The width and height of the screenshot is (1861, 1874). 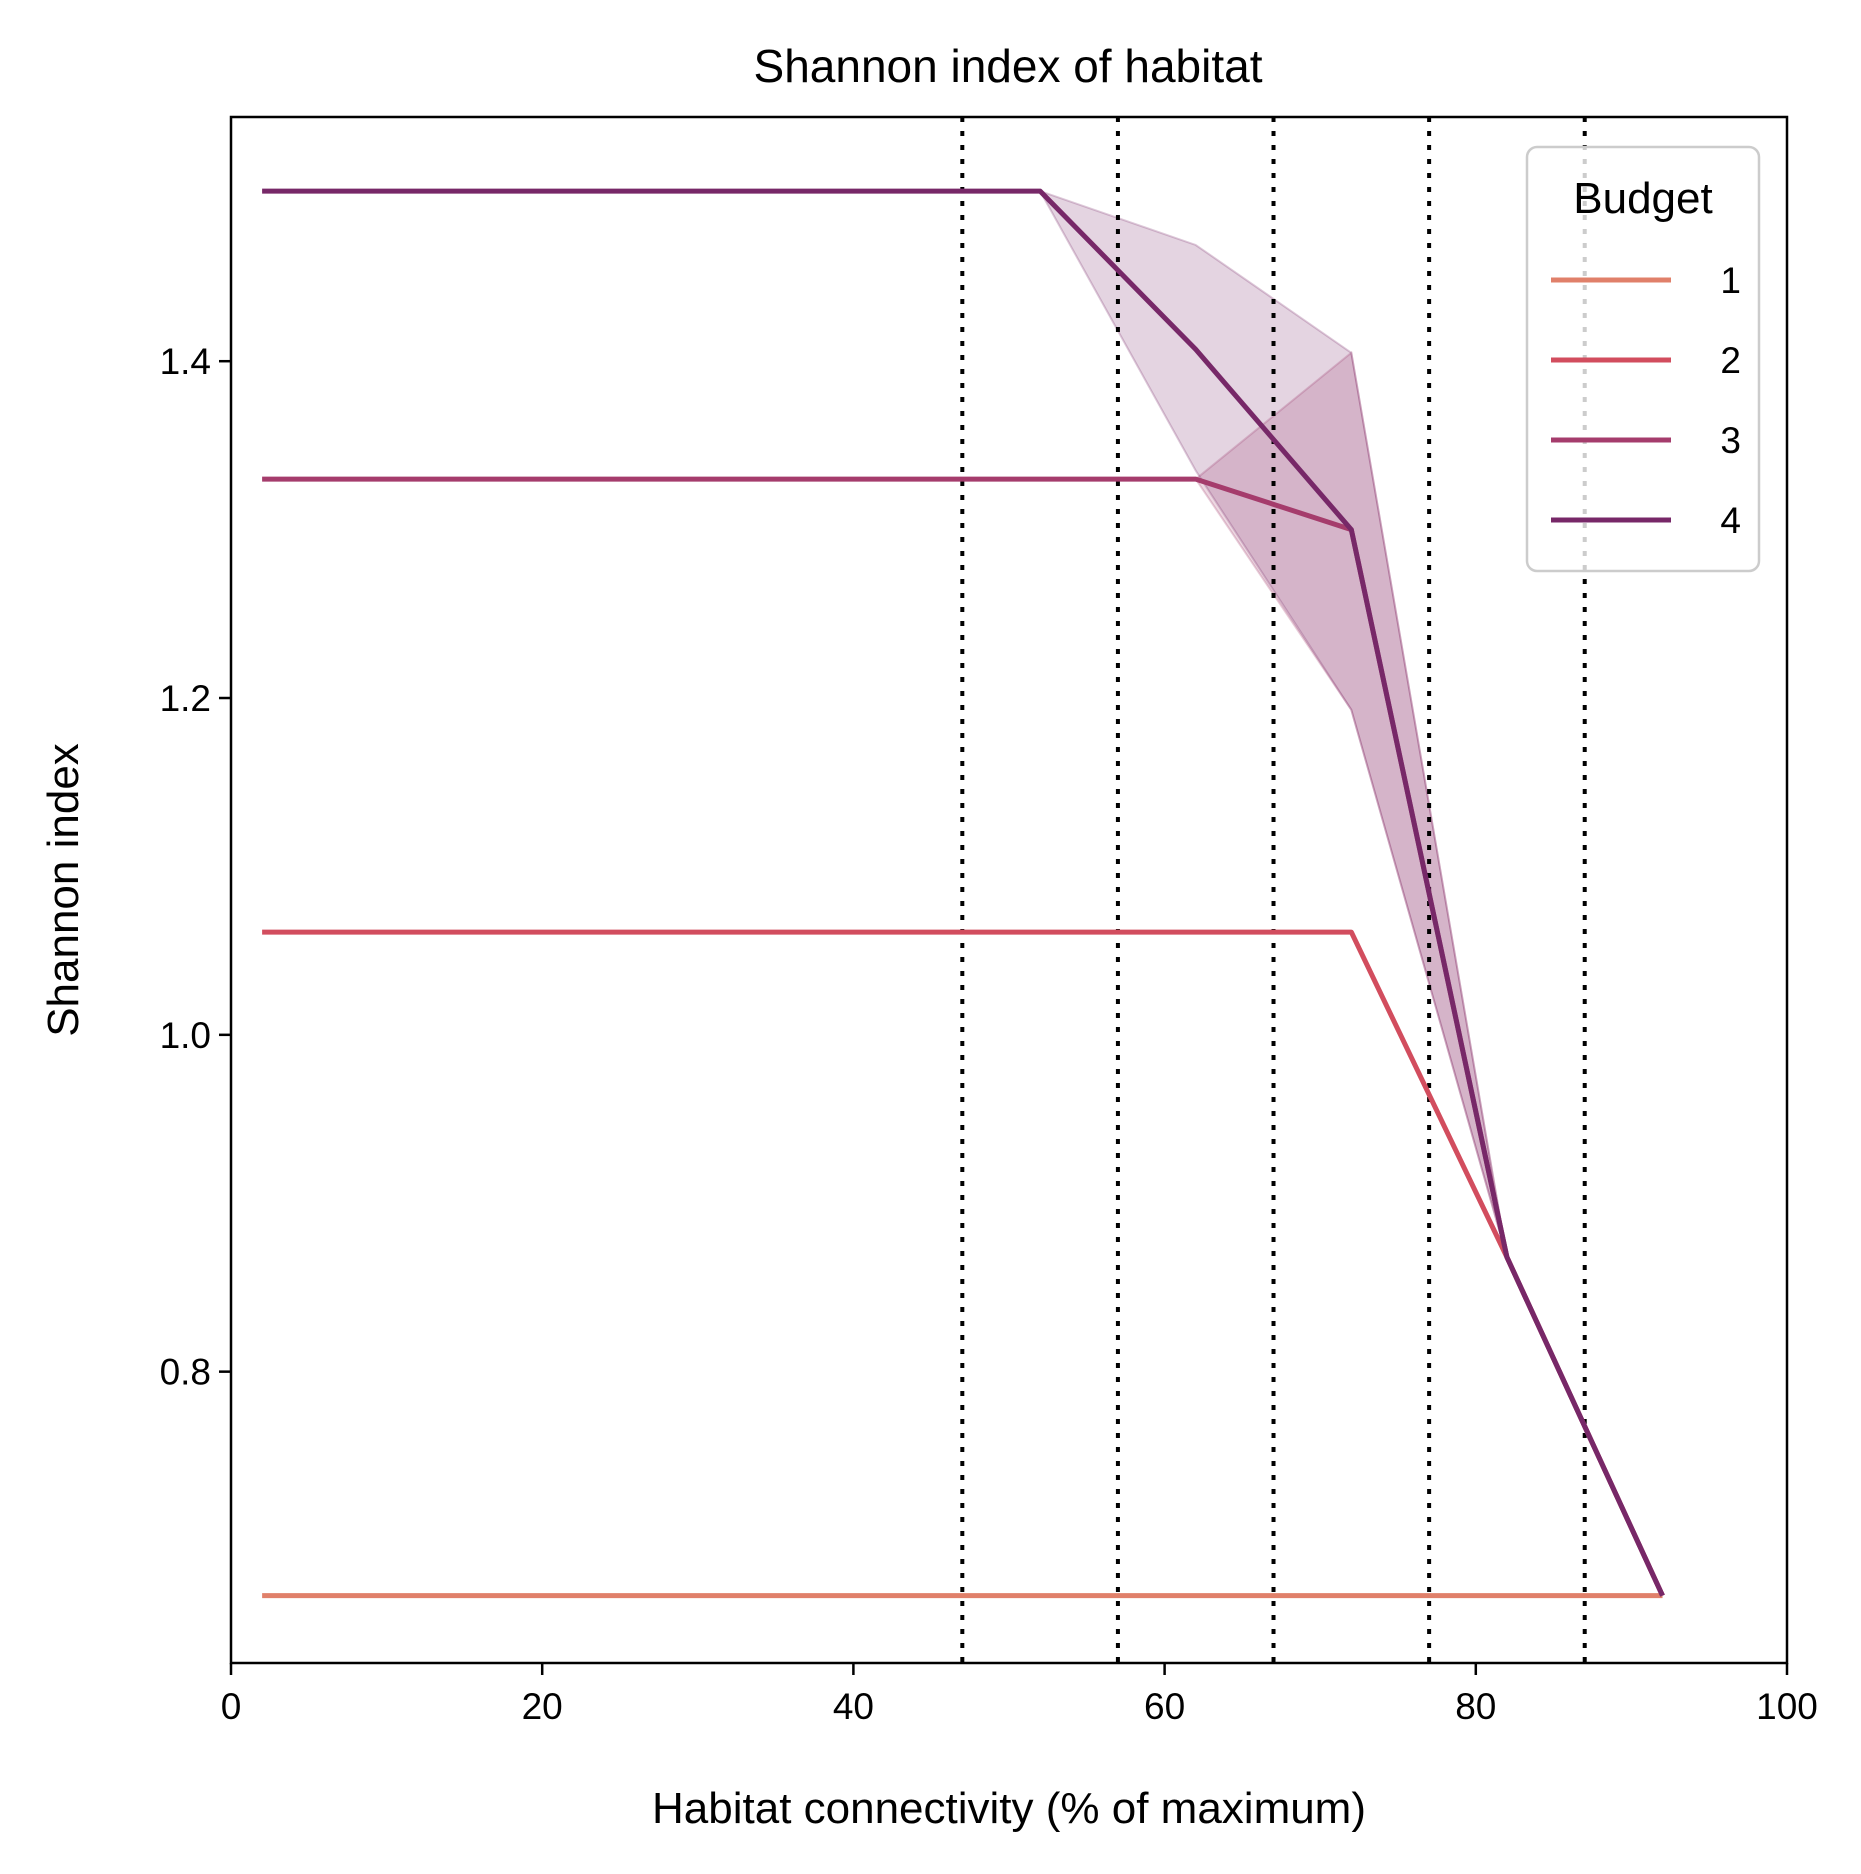 What do you see at coordinates (185, 1035) in the screenshot?
I see `y-tick-label: 1.0` at bounding box center [185, 1035].